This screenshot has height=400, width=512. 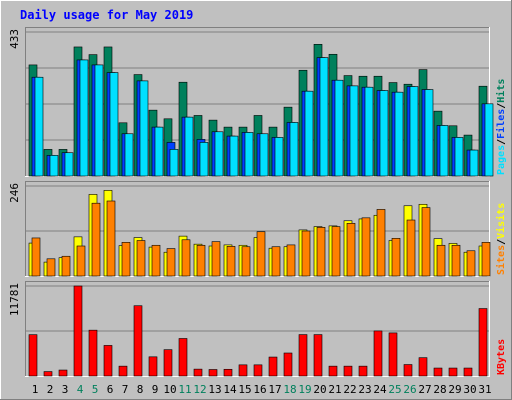 I want to click on side-legend: Pages/Files/Hits, so click(x=501, y=127).